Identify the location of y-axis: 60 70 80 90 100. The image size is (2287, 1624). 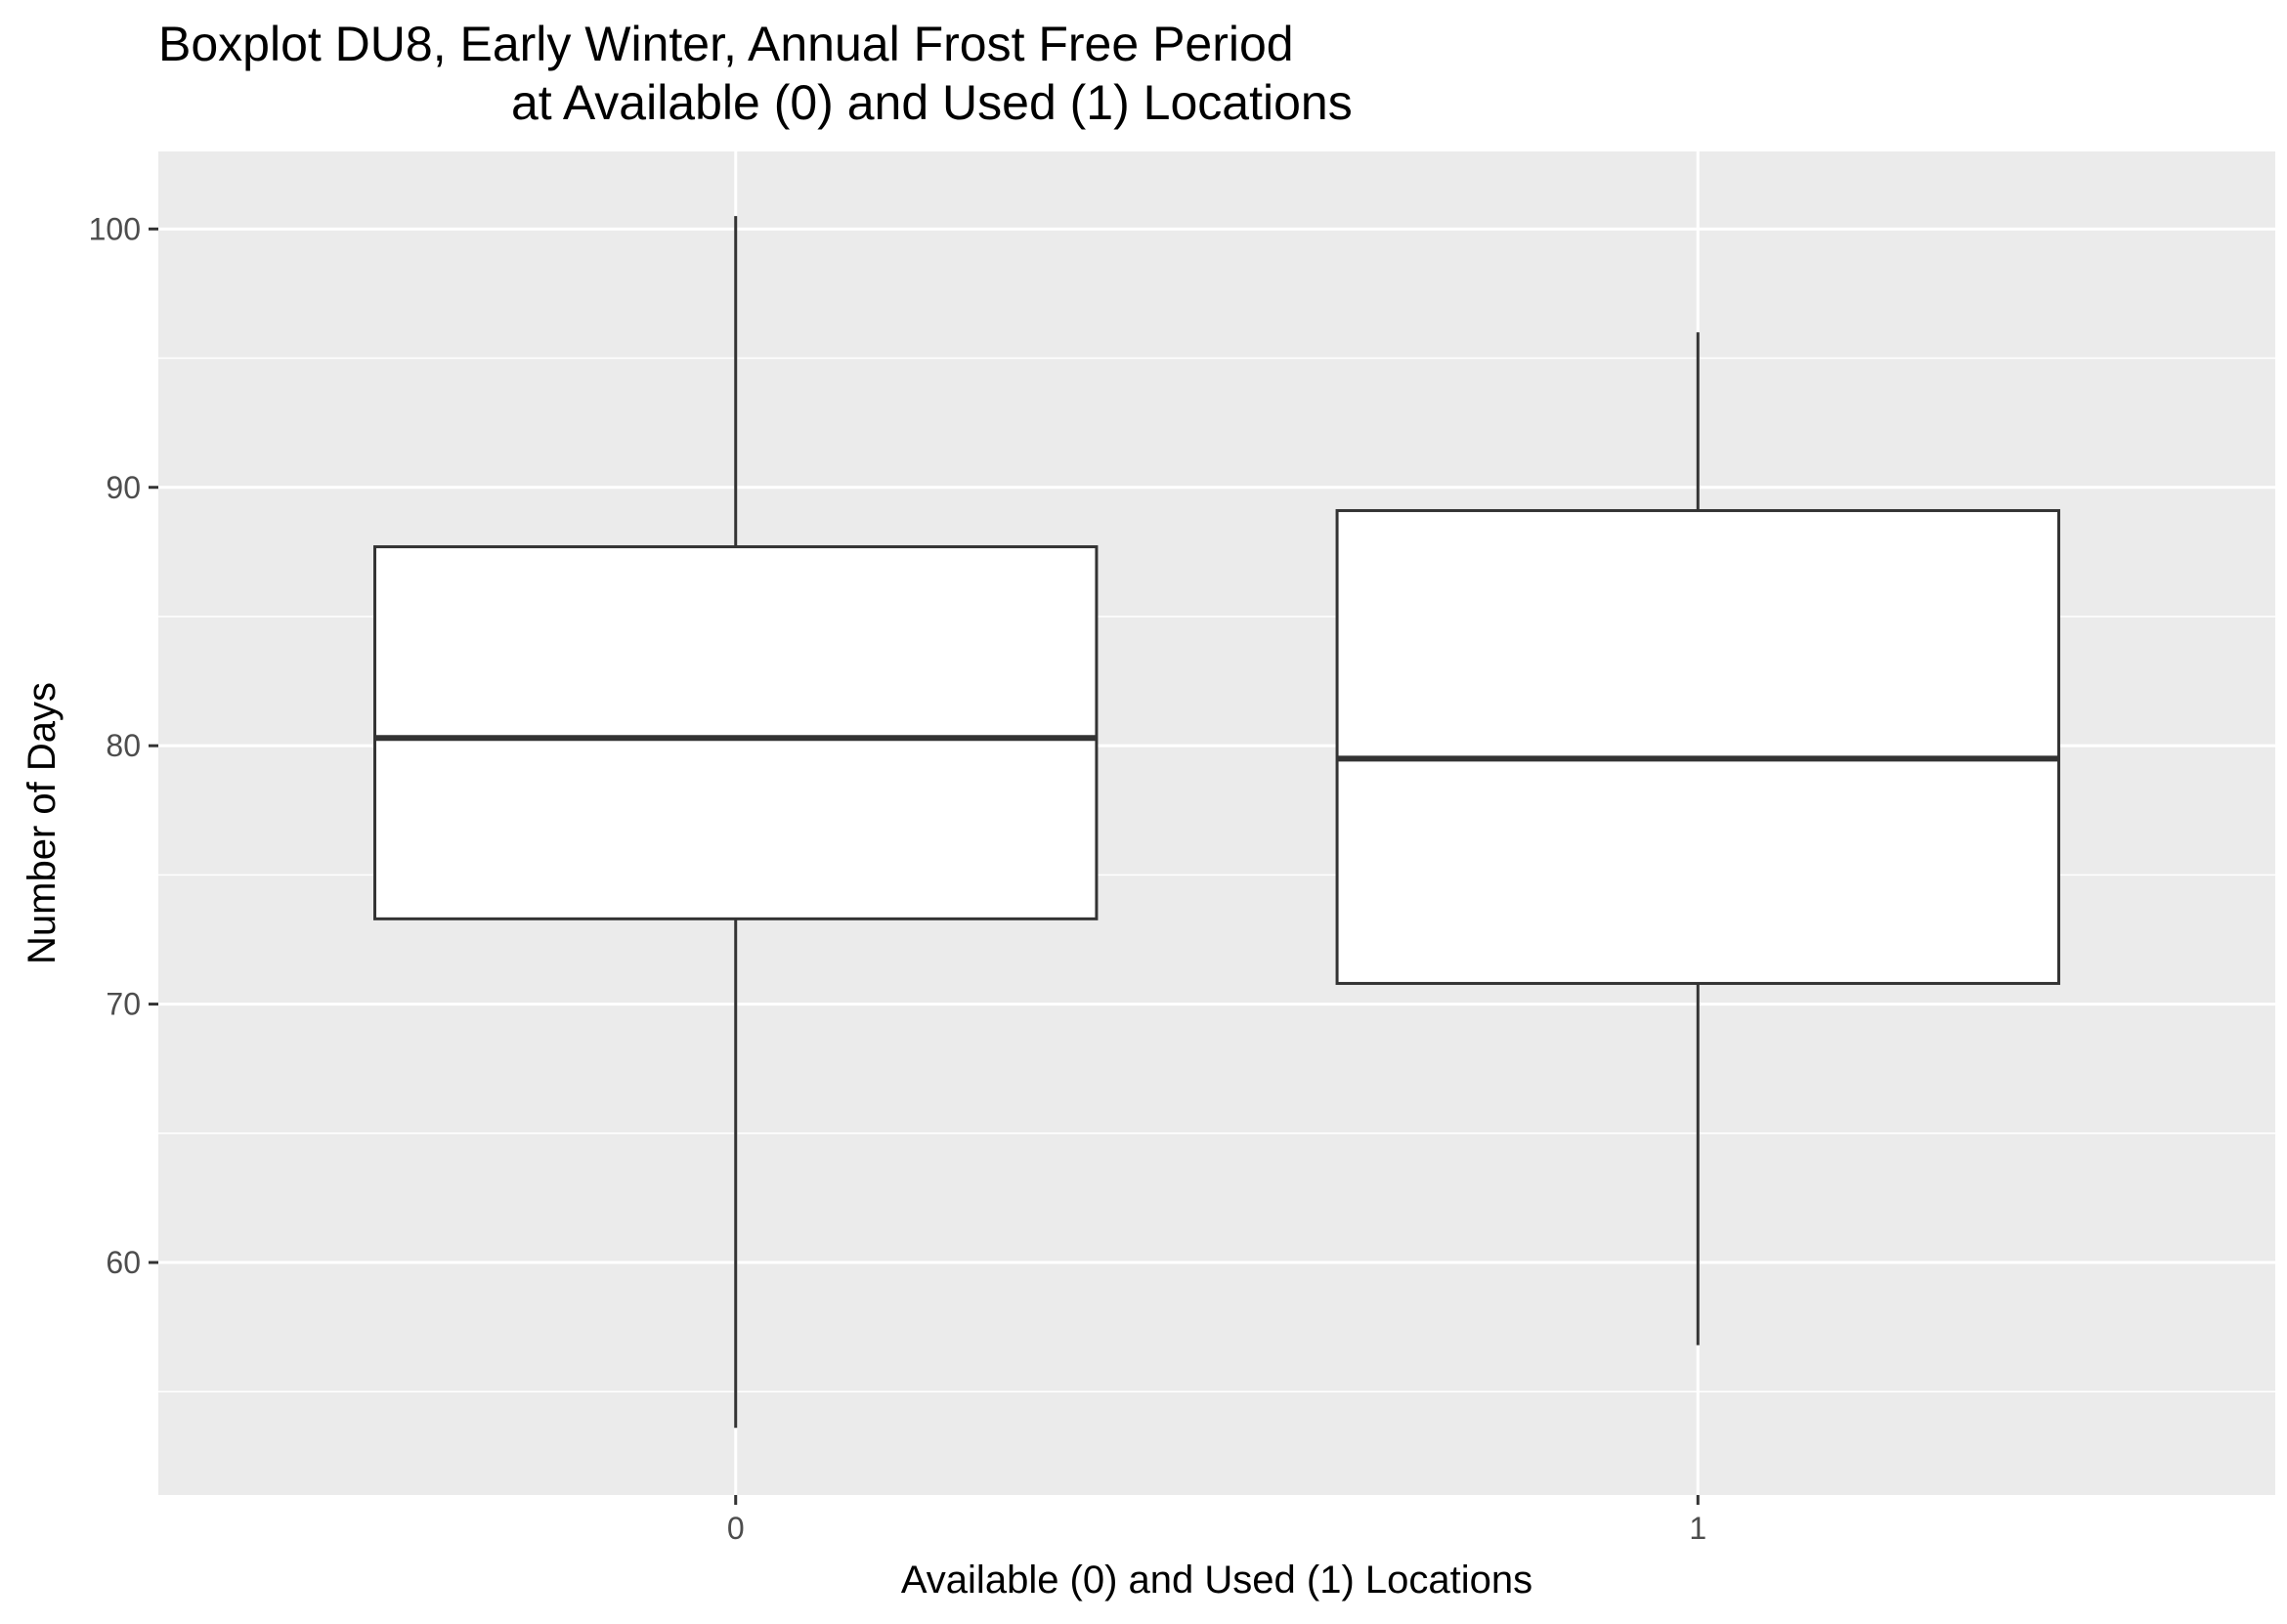
(124, 745).